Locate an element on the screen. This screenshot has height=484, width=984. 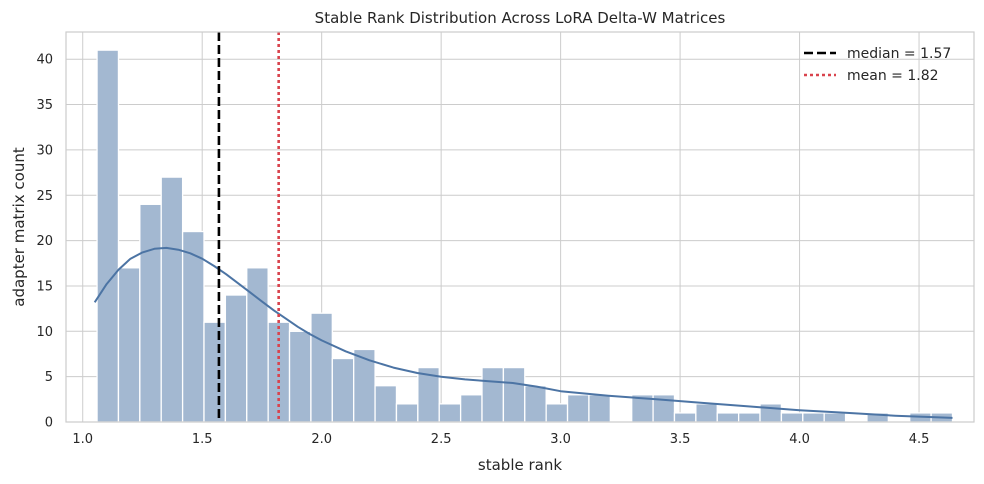
y-tick-label: 15 is located at coordinates (44, 286).